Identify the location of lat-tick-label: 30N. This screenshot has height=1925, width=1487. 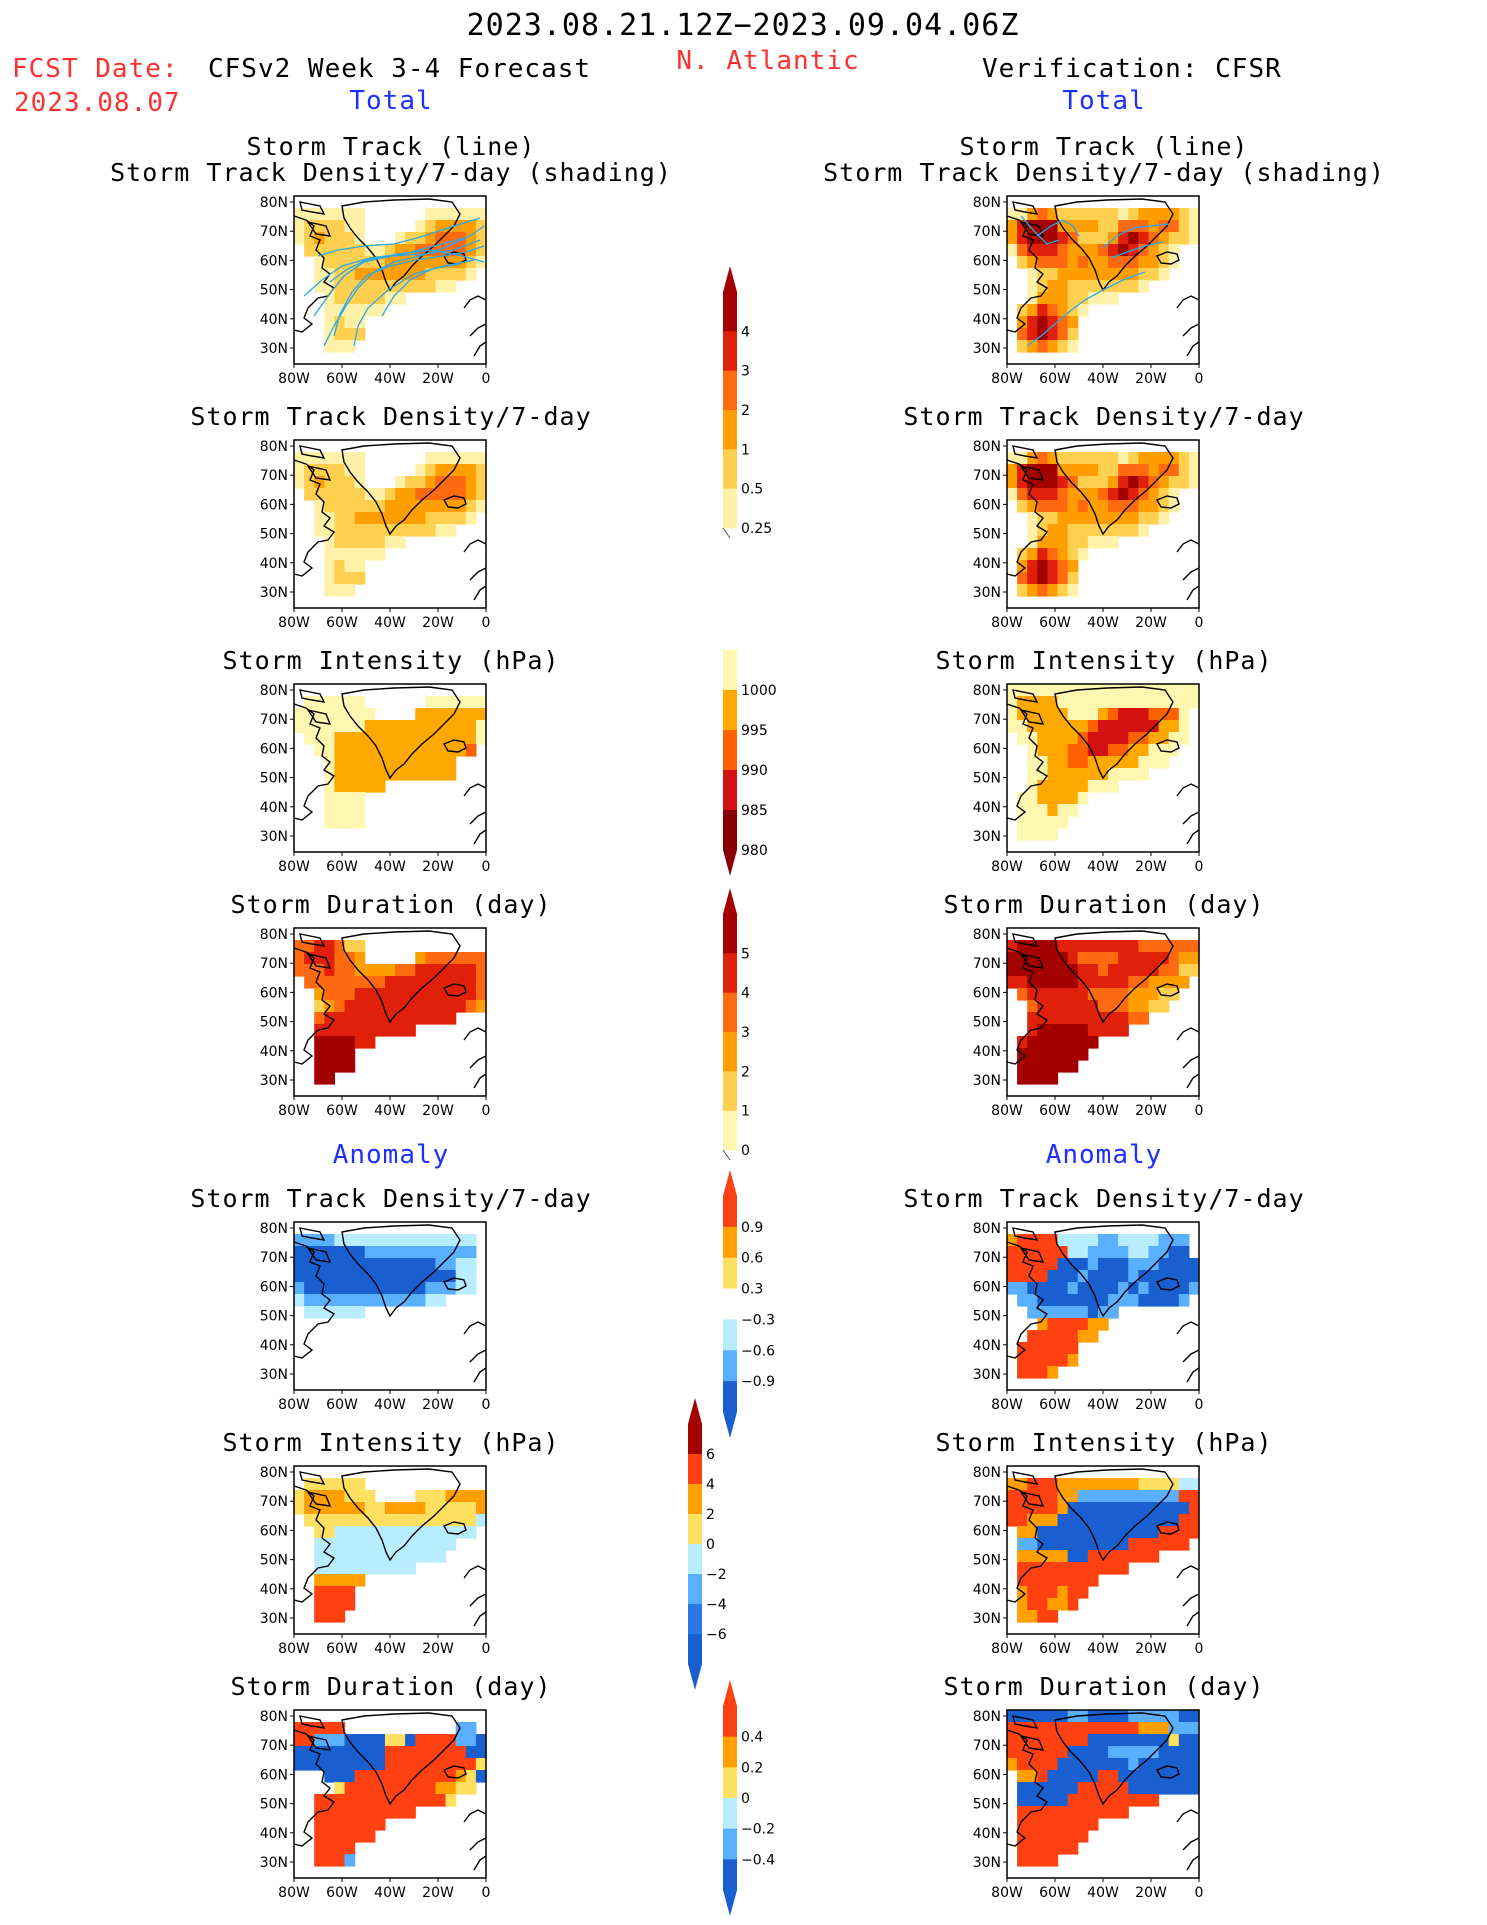
(987, 593).